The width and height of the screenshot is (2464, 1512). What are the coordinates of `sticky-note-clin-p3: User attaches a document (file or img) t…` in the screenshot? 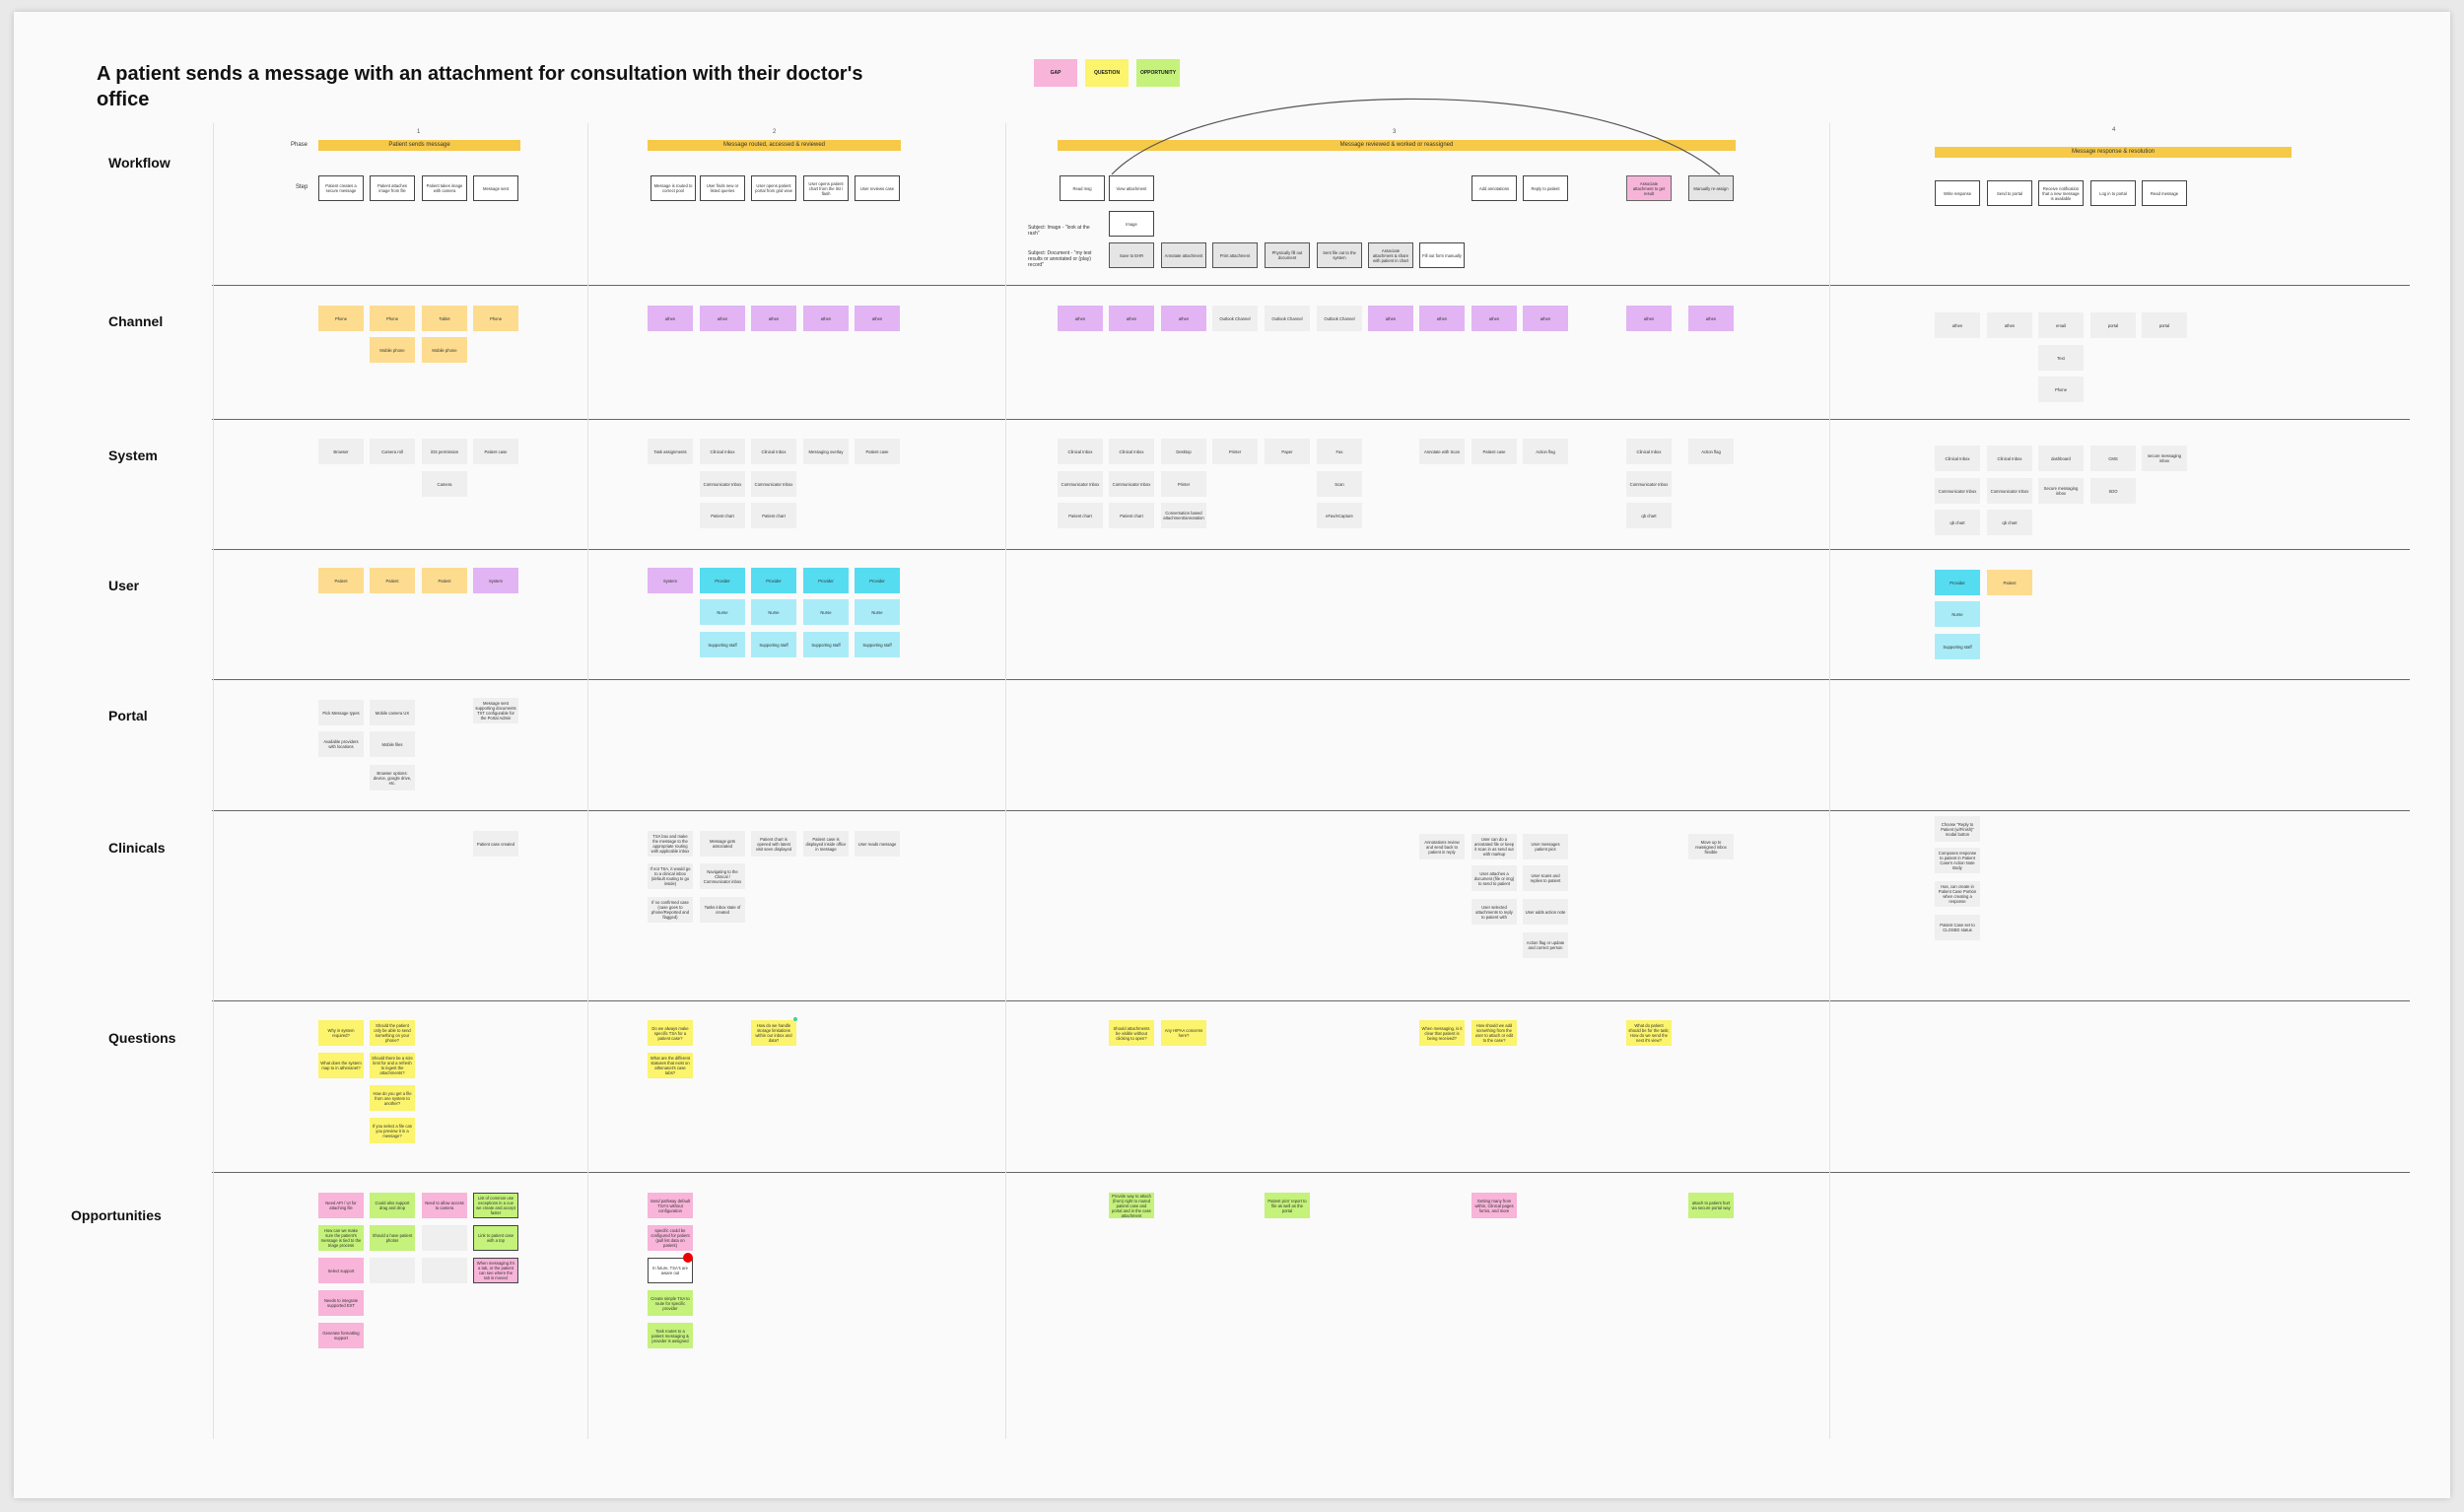 It's located at (1494, 878).